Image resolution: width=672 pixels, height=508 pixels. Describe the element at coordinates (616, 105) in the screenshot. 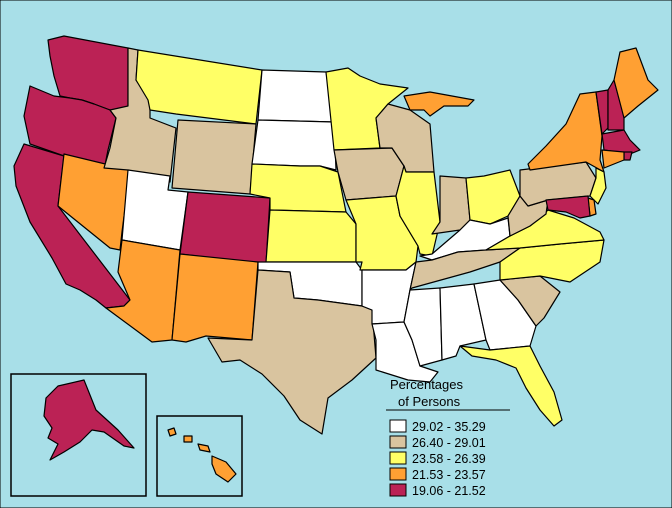

I see `state-NH` at that location.